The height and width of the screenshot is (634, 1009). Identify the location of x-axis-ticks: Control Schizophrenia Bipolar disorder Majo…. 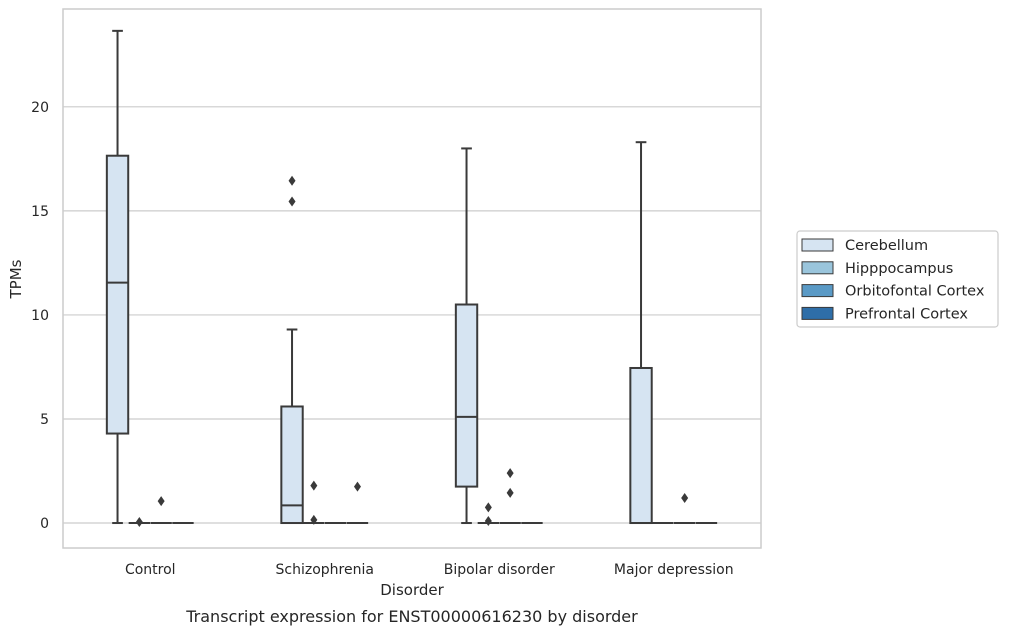
(429, 570).